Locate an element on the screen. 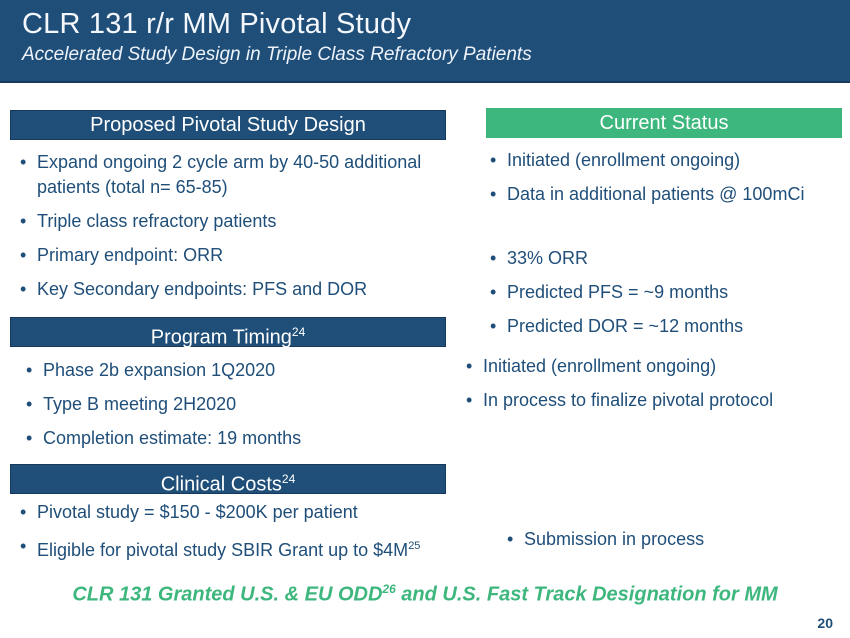  bullet-item: Predicted PFS = ~9 months is located at coordinates (665, 292).